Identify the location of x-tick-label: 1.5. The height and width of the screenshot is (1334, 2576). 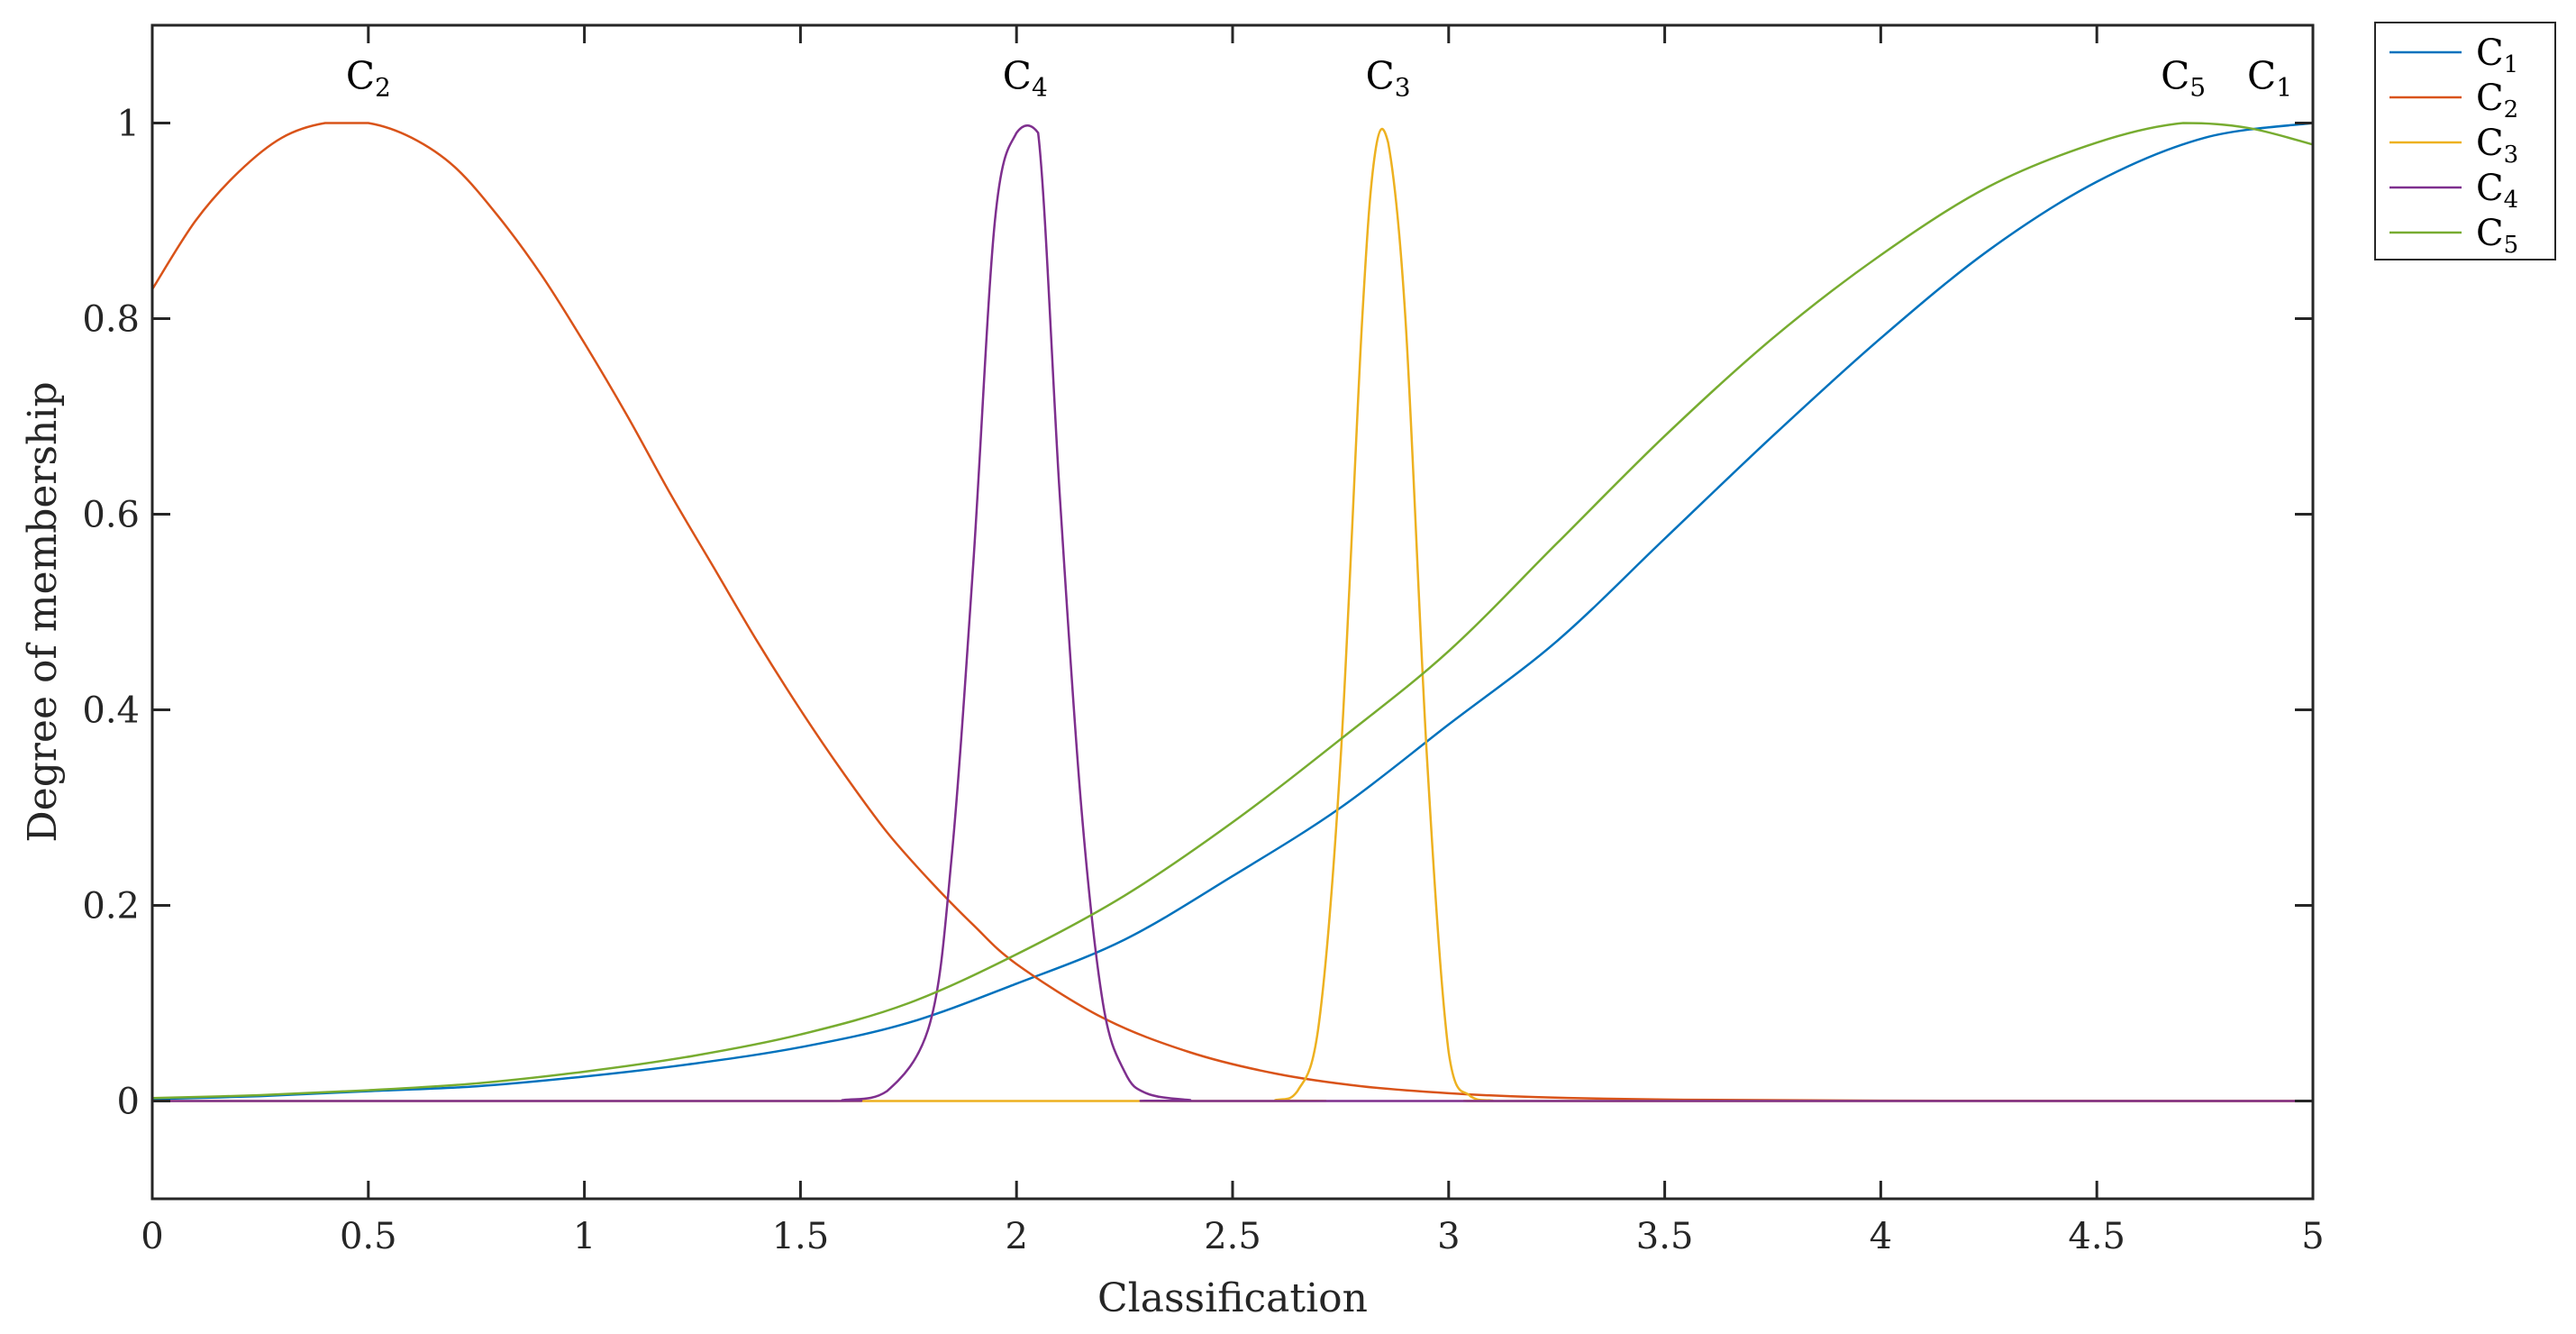
(801, 1236).